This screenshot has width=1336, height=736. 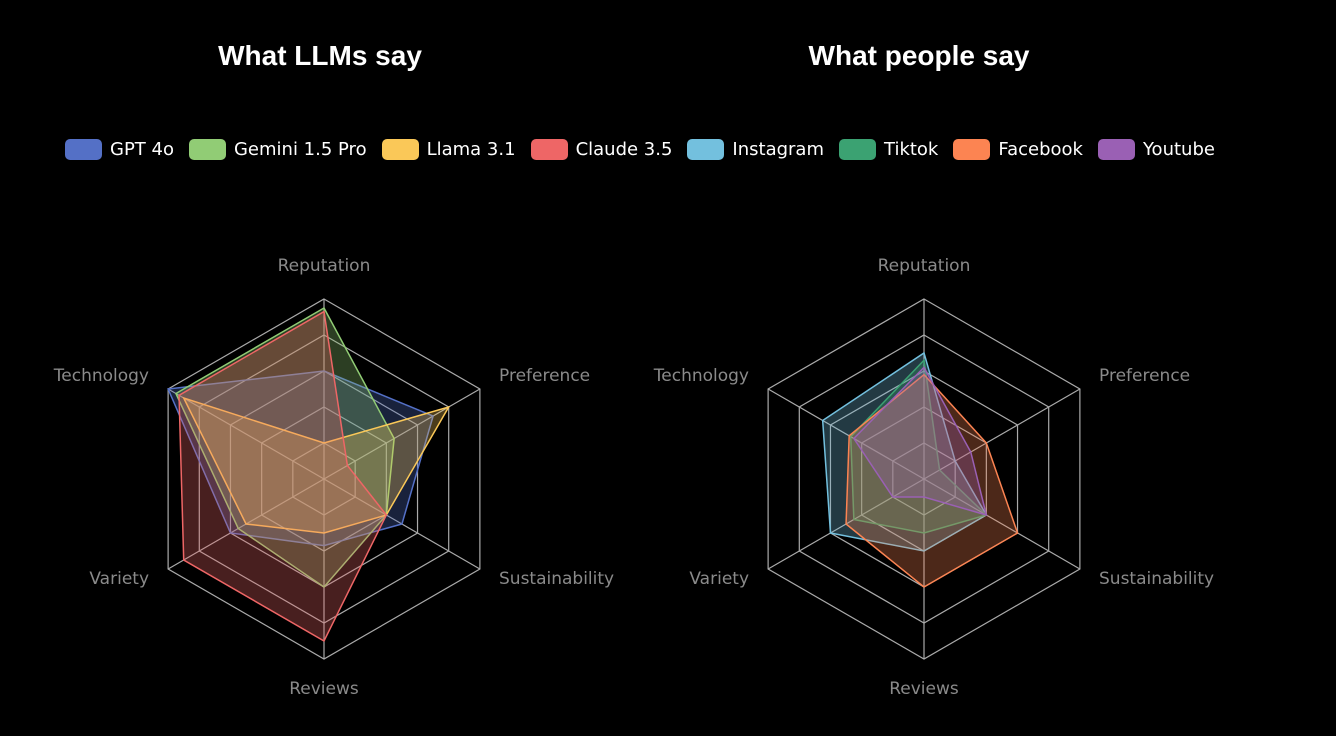 I want to click on legend-item-tiktok: Tiktok, so click(x=888, y=149).